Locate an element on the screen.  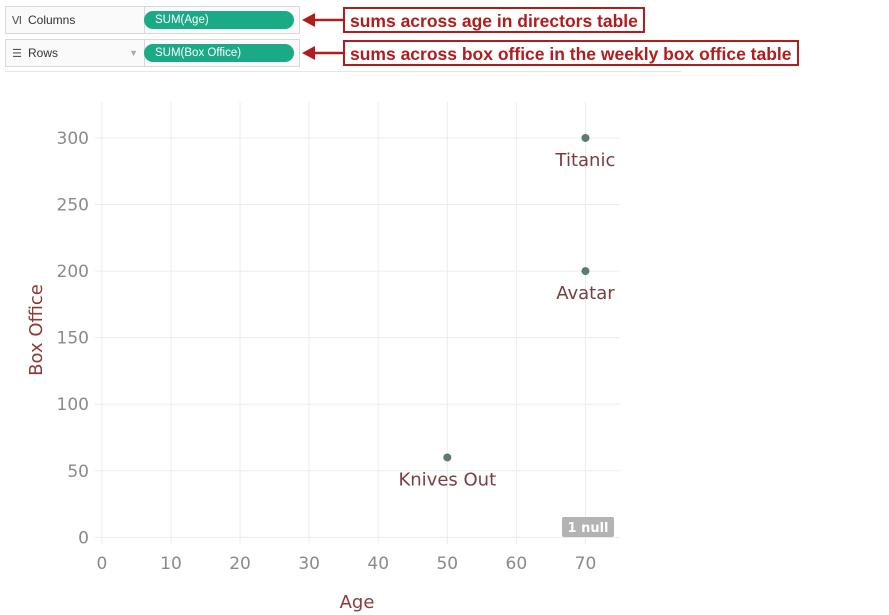
null-indicator-text: 1 null is located at coordinates (588, 528).